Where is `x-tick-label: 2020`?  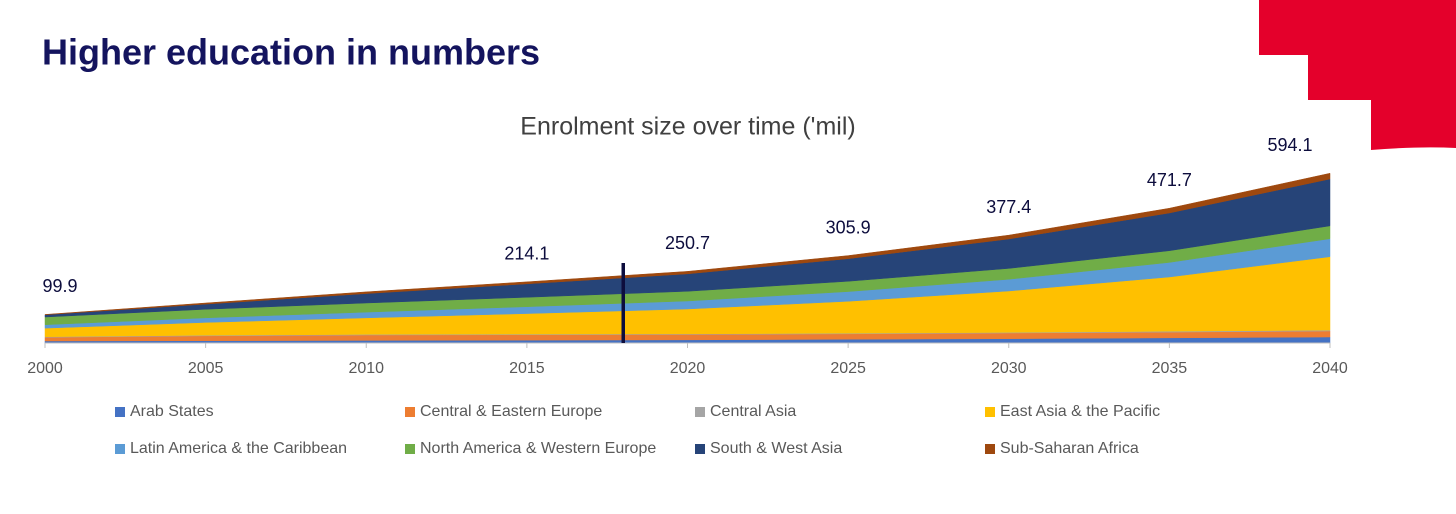
x-tick-label: 2020 is located at coordinates (688, 368).